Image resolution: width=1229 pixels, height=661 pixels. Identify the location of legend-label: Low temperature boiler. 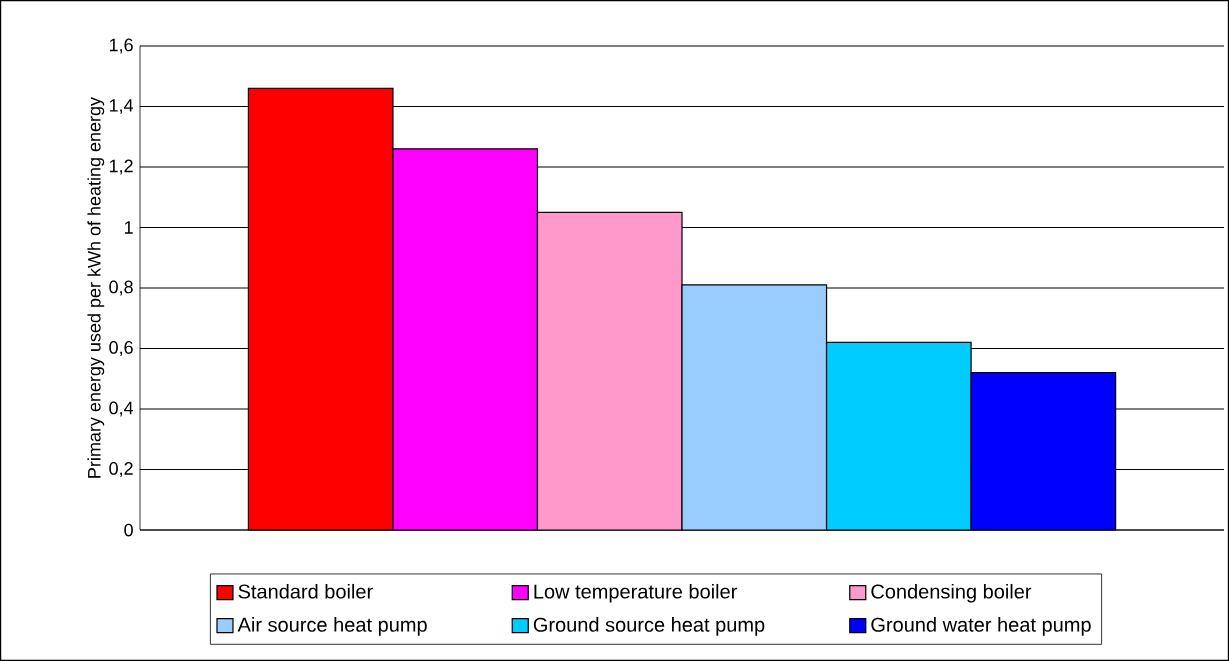
(636, 593).